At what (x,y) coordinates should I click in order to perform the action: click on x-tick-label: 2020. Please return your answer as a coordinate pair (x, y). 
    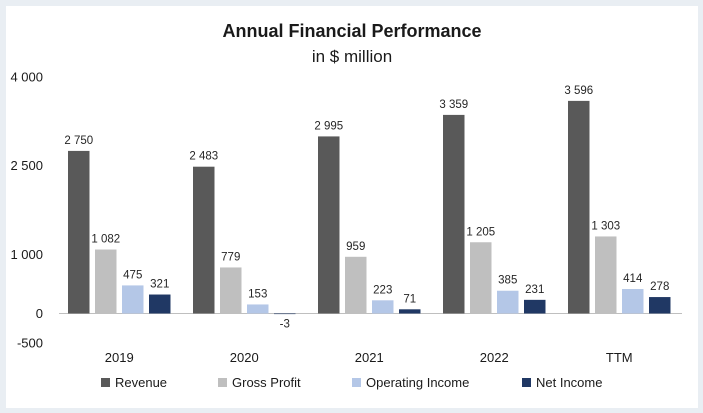
    Looking at the image, I should click on (244, 357).